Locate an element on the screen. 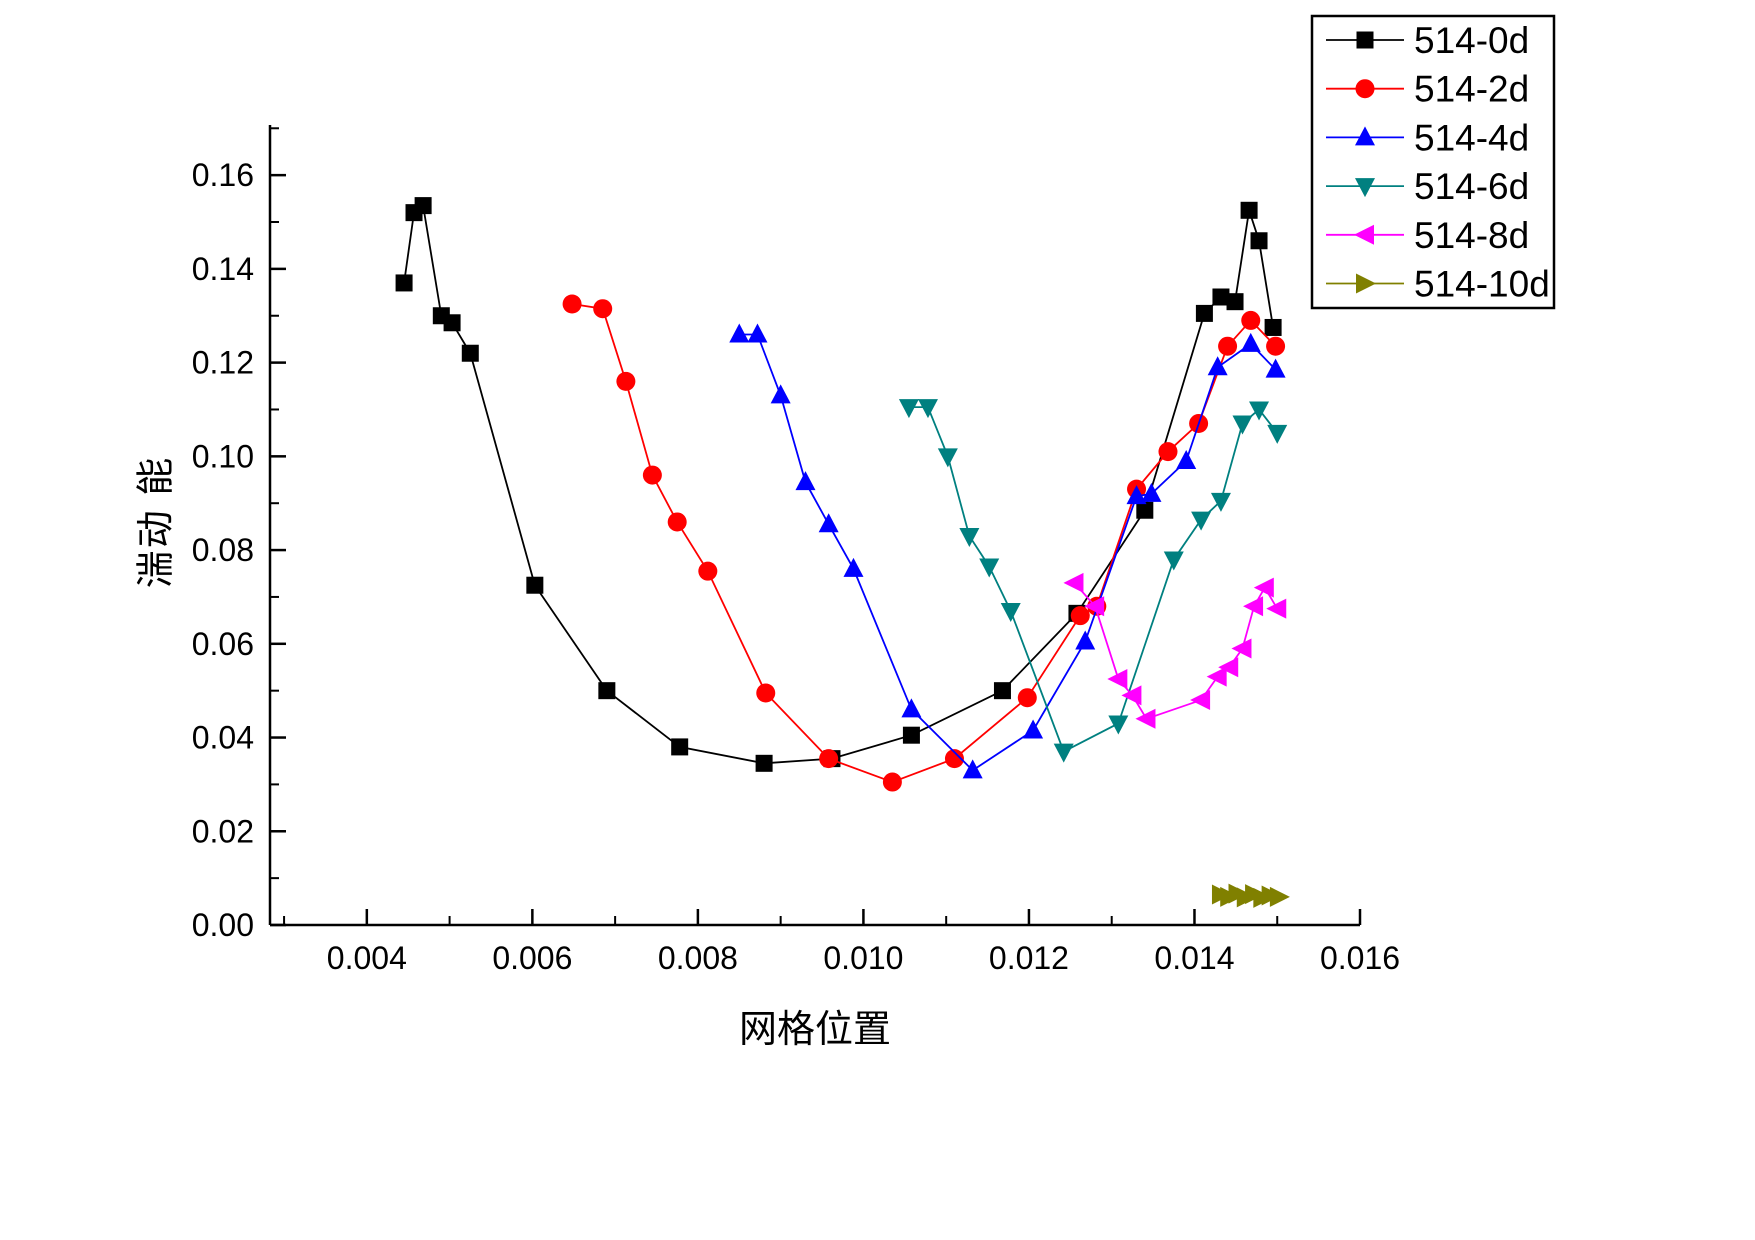 Image resolution: width=1755 pixels, height=1240 pixels. x-tick-label: 0.006 is located at coordinates (532, 958).